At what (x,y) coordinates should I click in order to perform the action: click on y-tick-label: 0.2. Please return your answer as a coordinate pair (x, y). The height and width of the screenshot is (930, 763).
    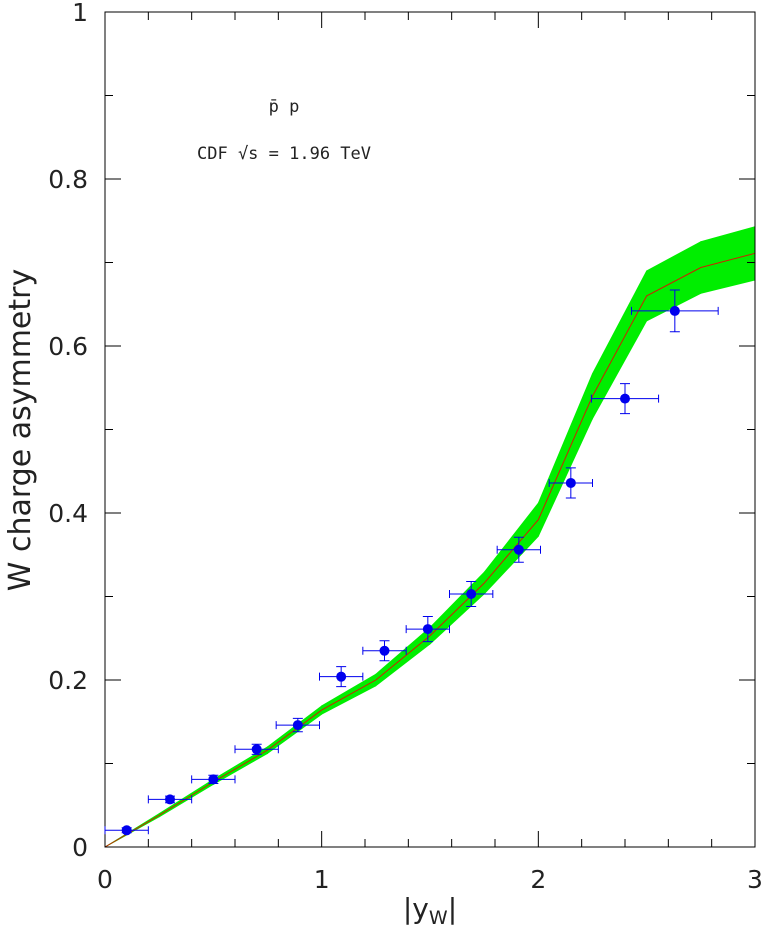
    Looking at the image, I should click on (68, 680).